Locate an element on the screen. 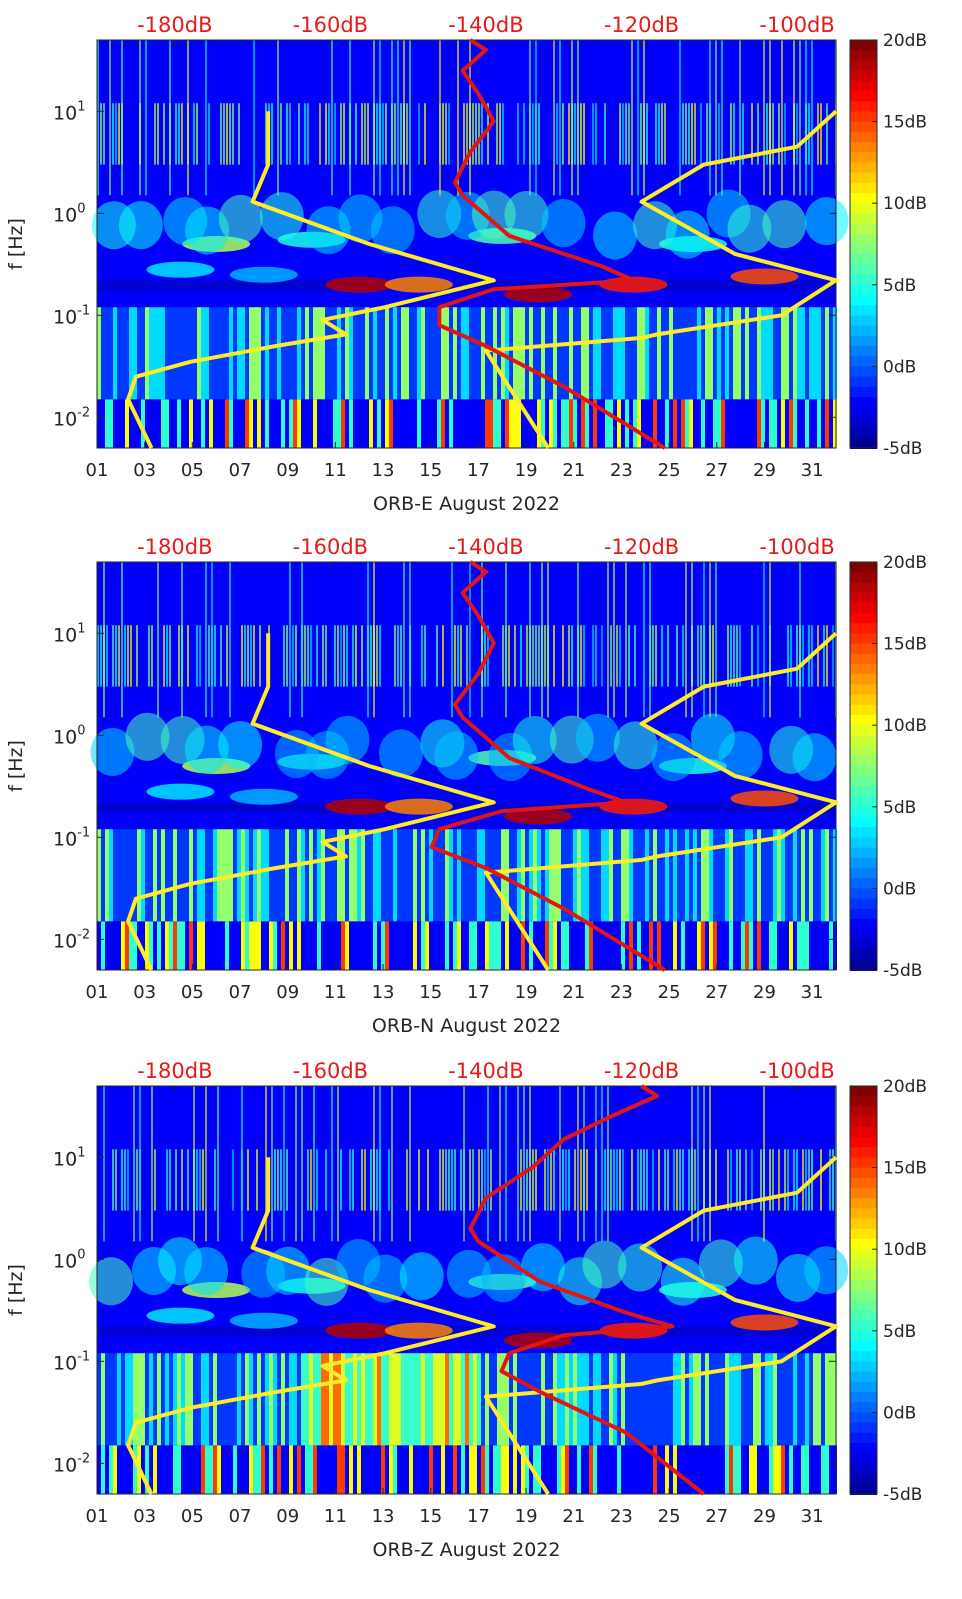 Image resolution: width=962 pixels, height=1599 pixels. x-tick-label: 01 is located at coordinates (97, 1516).